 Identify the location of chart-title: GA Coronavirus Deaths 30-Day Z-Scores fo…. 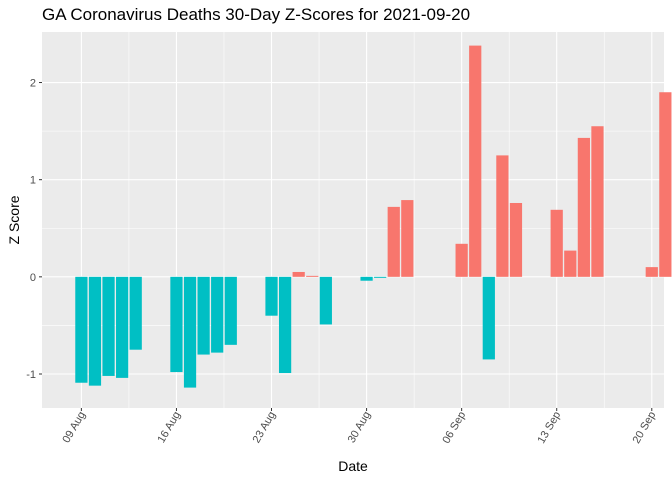
(256, 14).